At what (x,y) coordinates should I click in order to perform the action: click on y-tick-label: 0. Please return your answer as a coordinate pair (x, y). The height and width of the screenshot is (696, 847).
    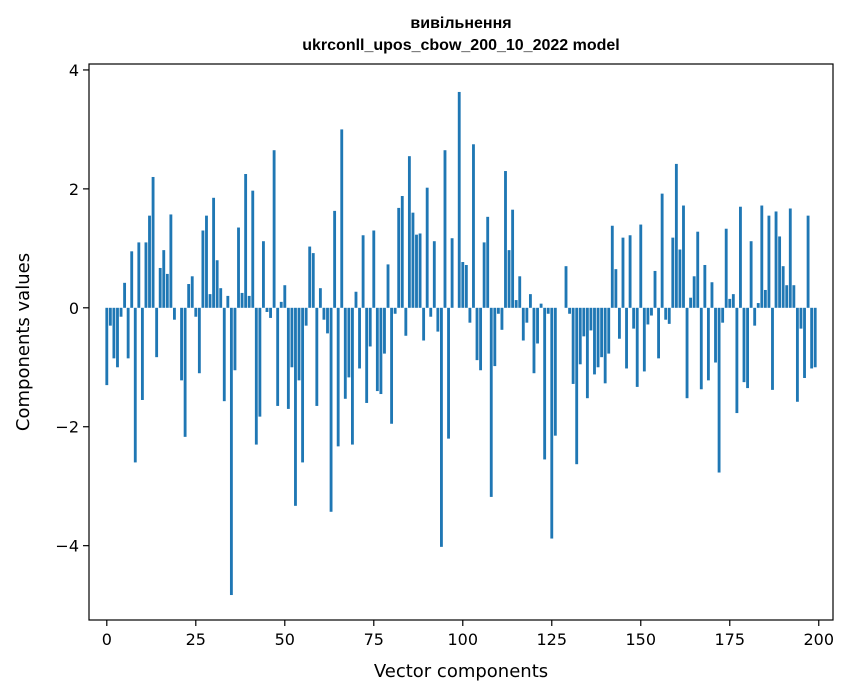
    Looking at the image, I should click on (74, 308).